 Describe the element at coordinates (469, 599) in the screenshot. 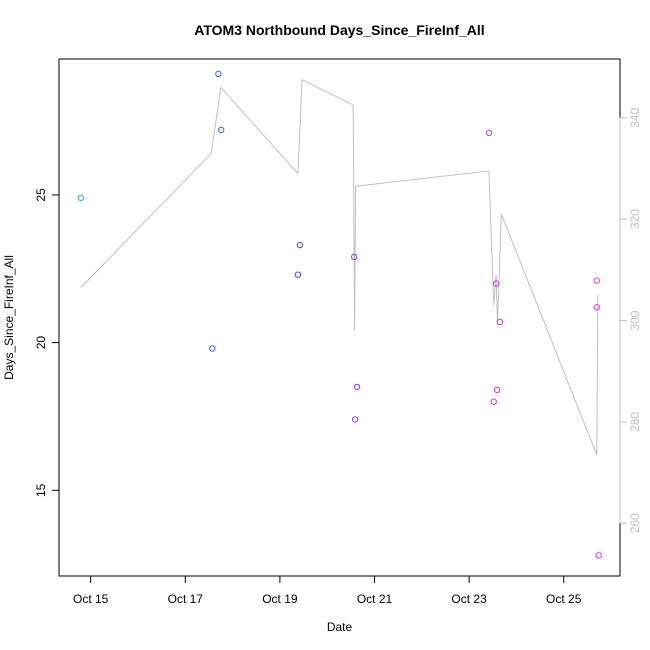

I see `x-tick-label: Oct 23` at that location.